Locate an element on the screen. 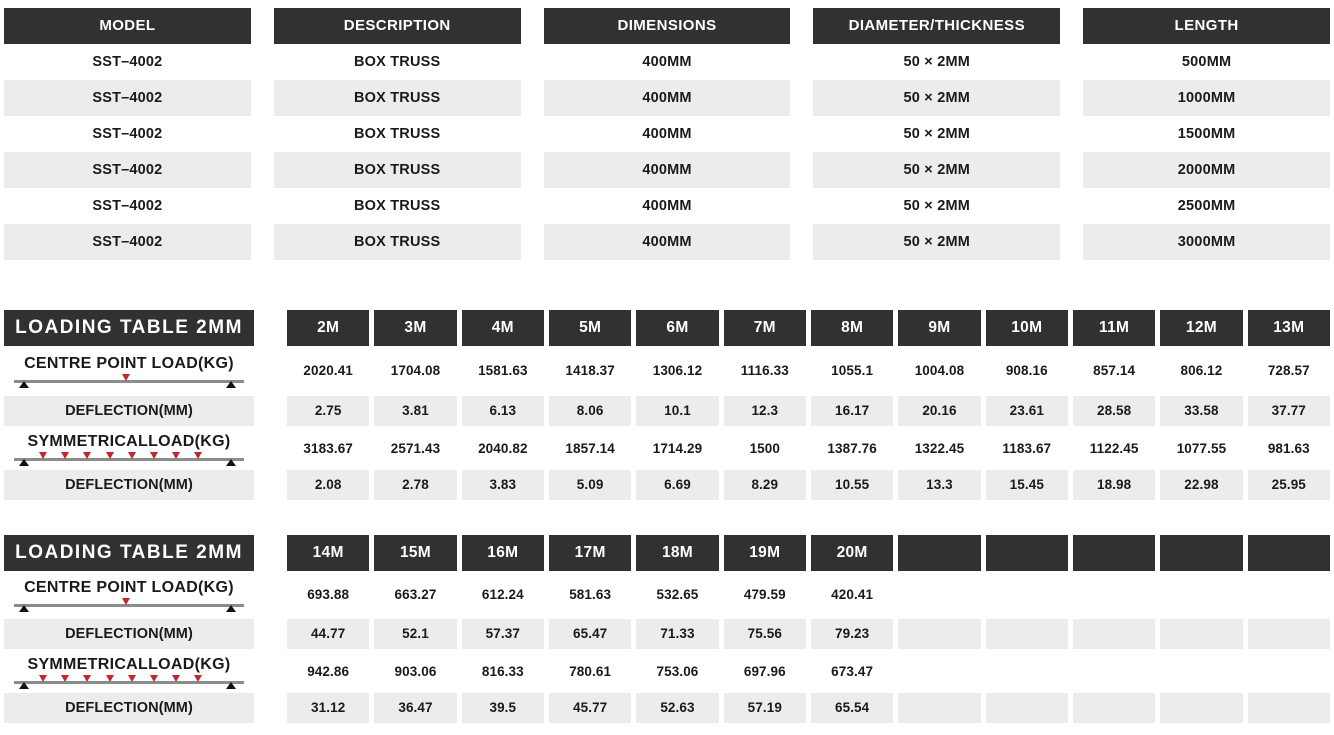 The height and width of the screenshot is (735, 1334). span-header-cell: 17M is located at coordinates (590, 553).